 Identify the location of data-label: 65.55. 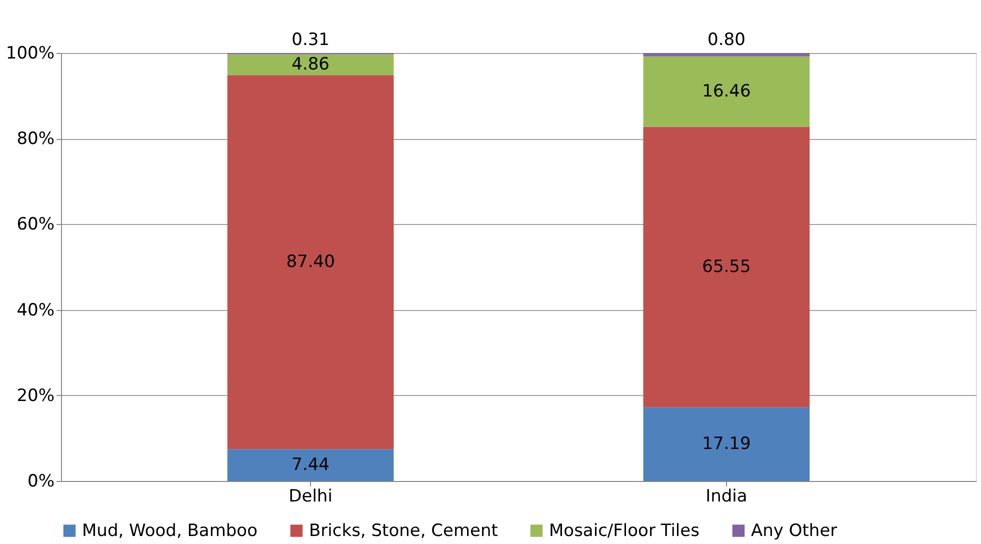
(726, 267).